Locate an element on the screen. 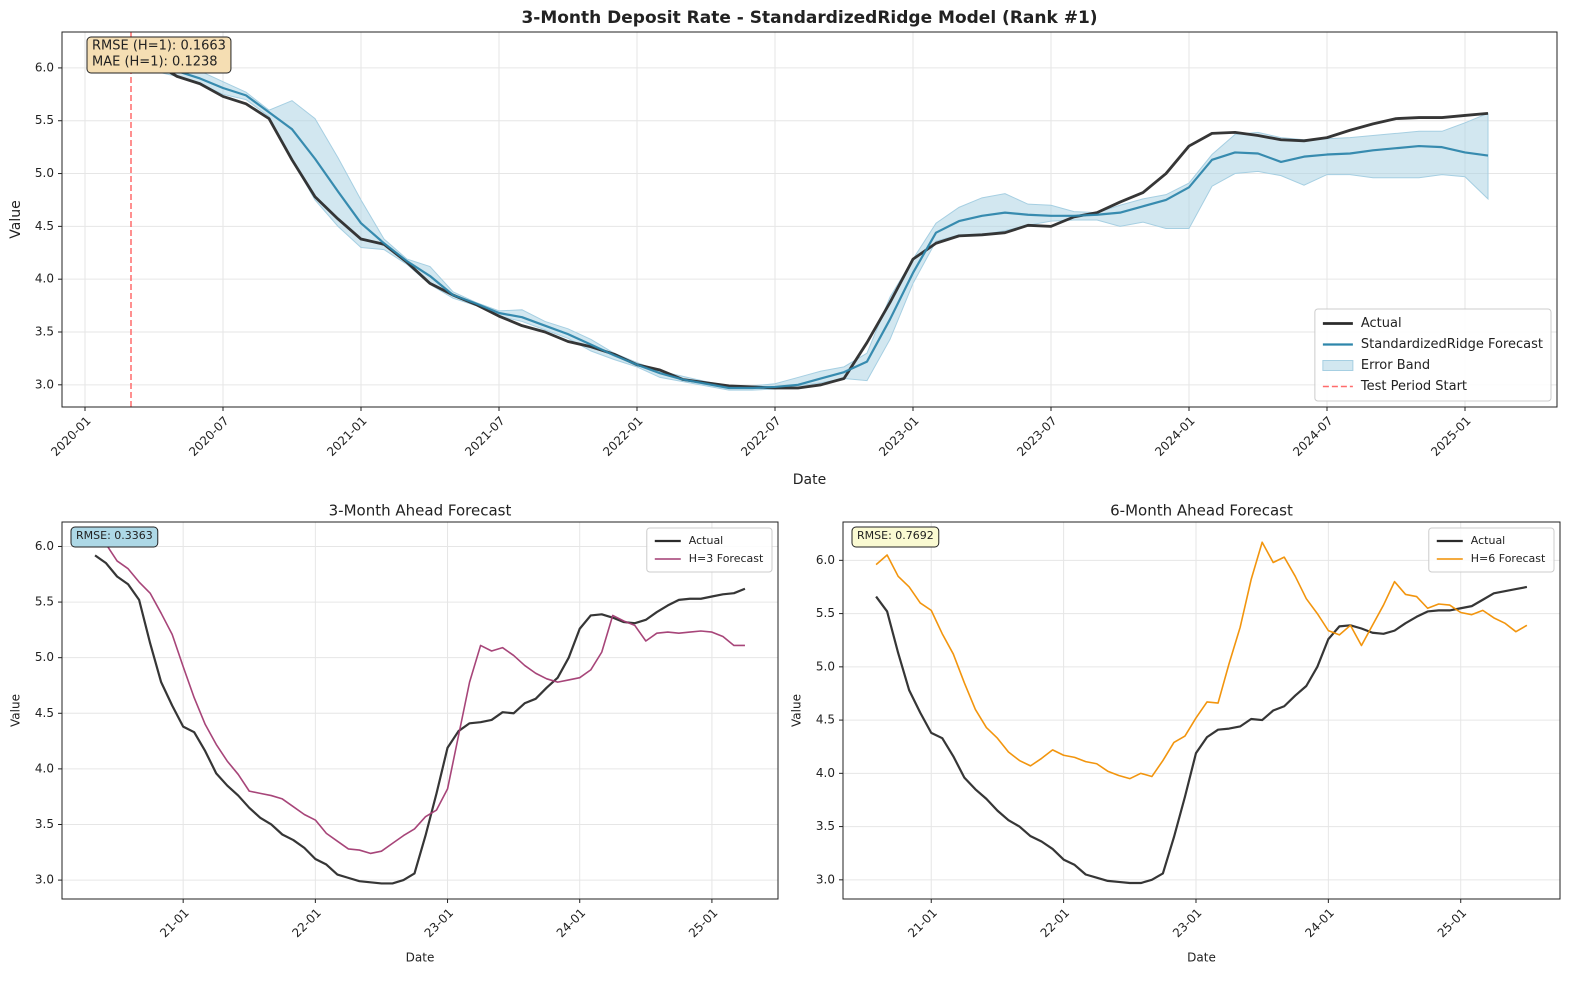  legend-label: Test Period Start is located at coordinates (1413, 386).